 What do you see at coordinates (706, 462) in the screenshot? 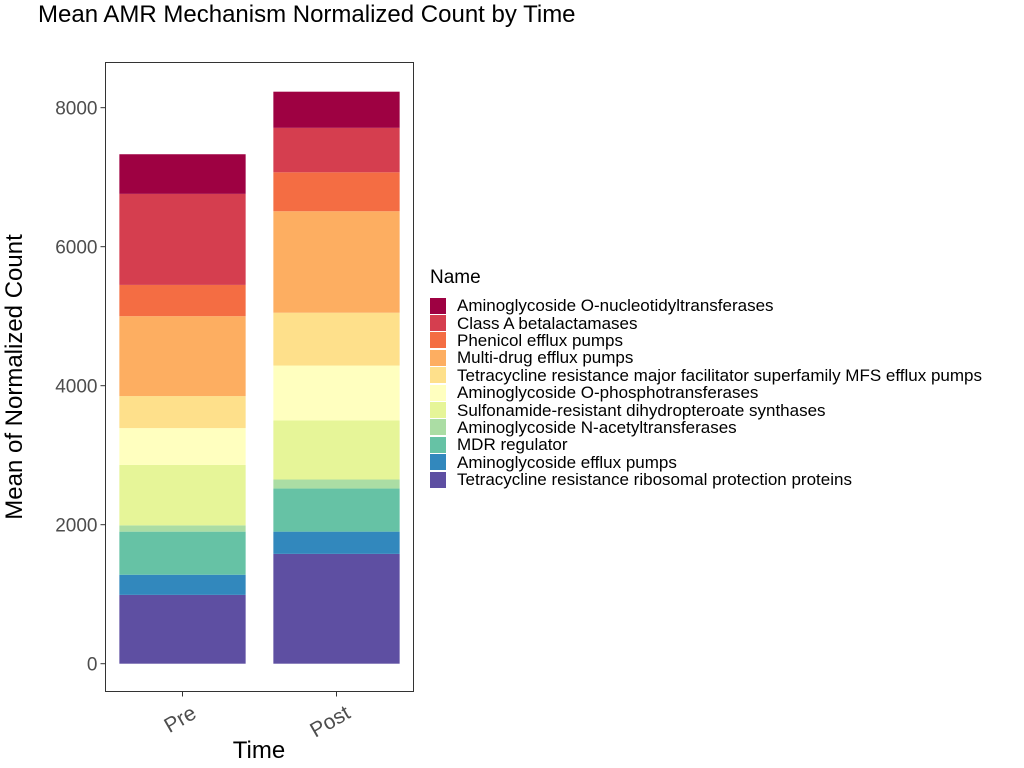
I see `legend-item: Aminoglycoside efflux pumps` at bounding box center [706, 462].